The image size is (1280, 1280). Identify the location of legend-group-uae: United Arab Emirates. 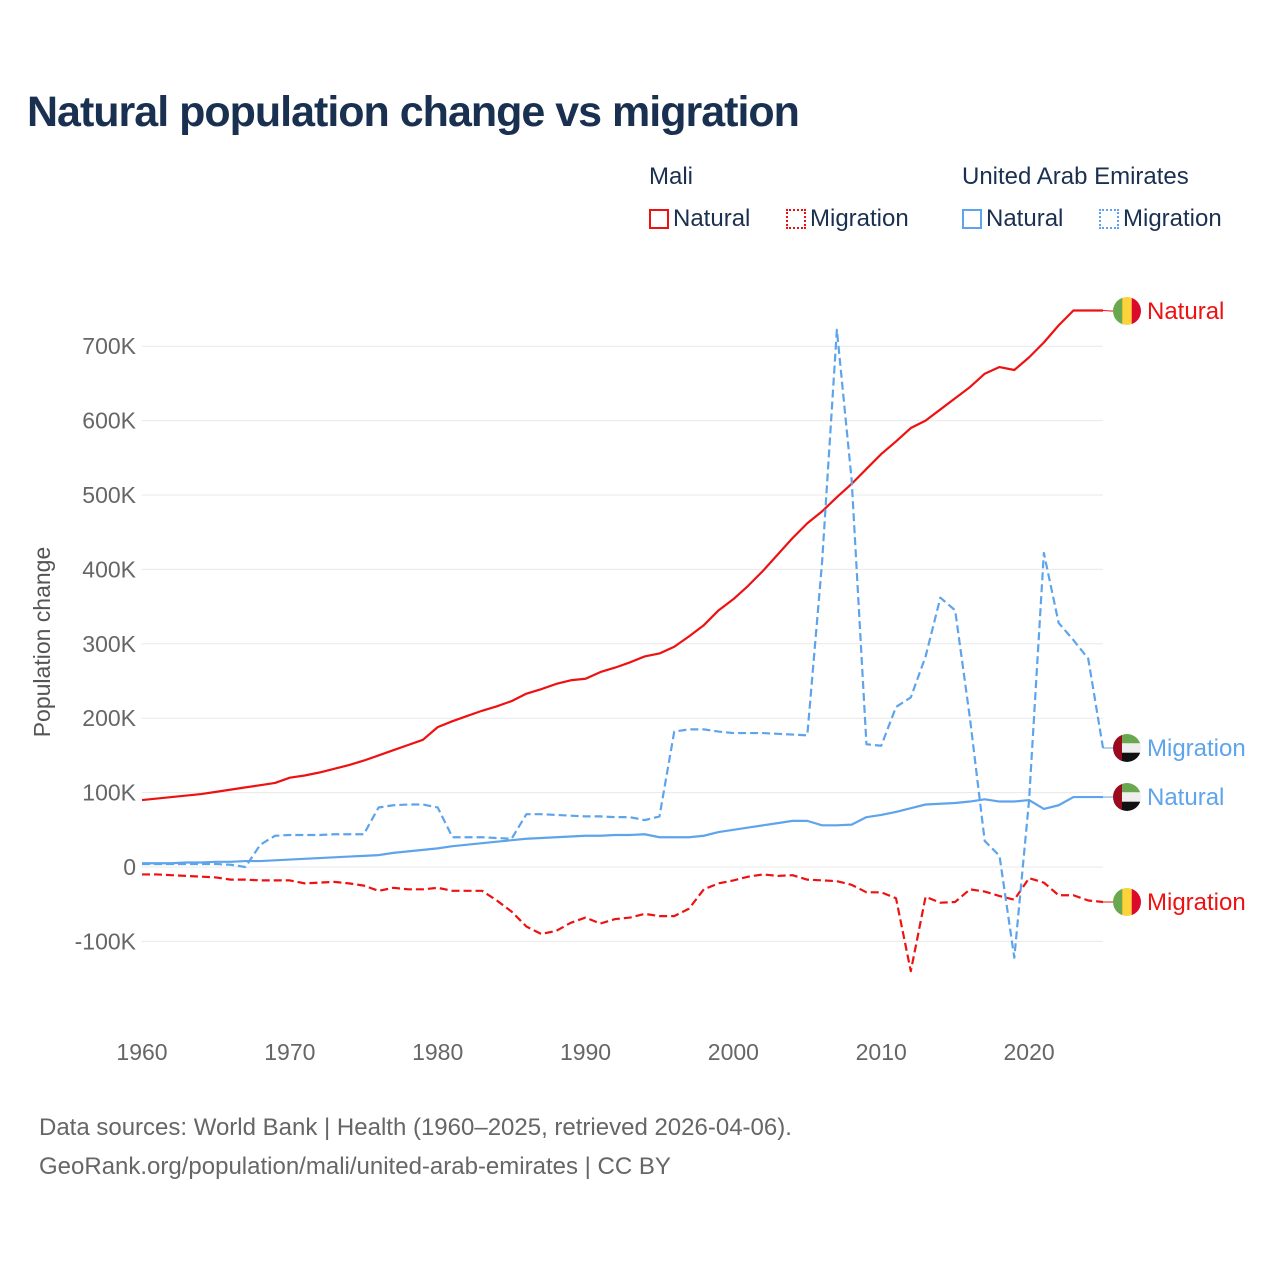
(1075, 176).